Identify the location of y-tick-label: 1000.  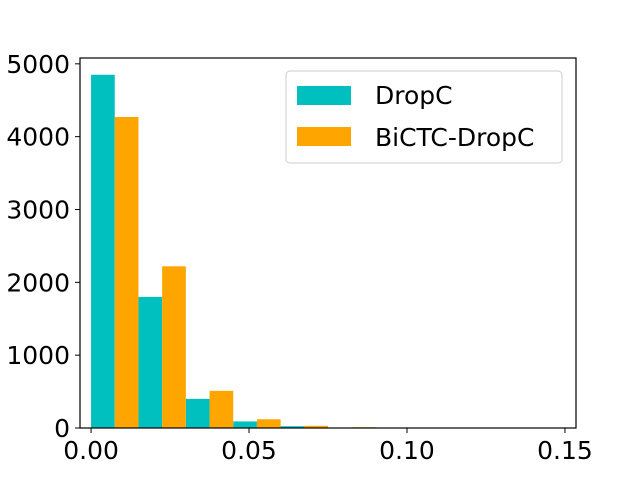
(38, 355).